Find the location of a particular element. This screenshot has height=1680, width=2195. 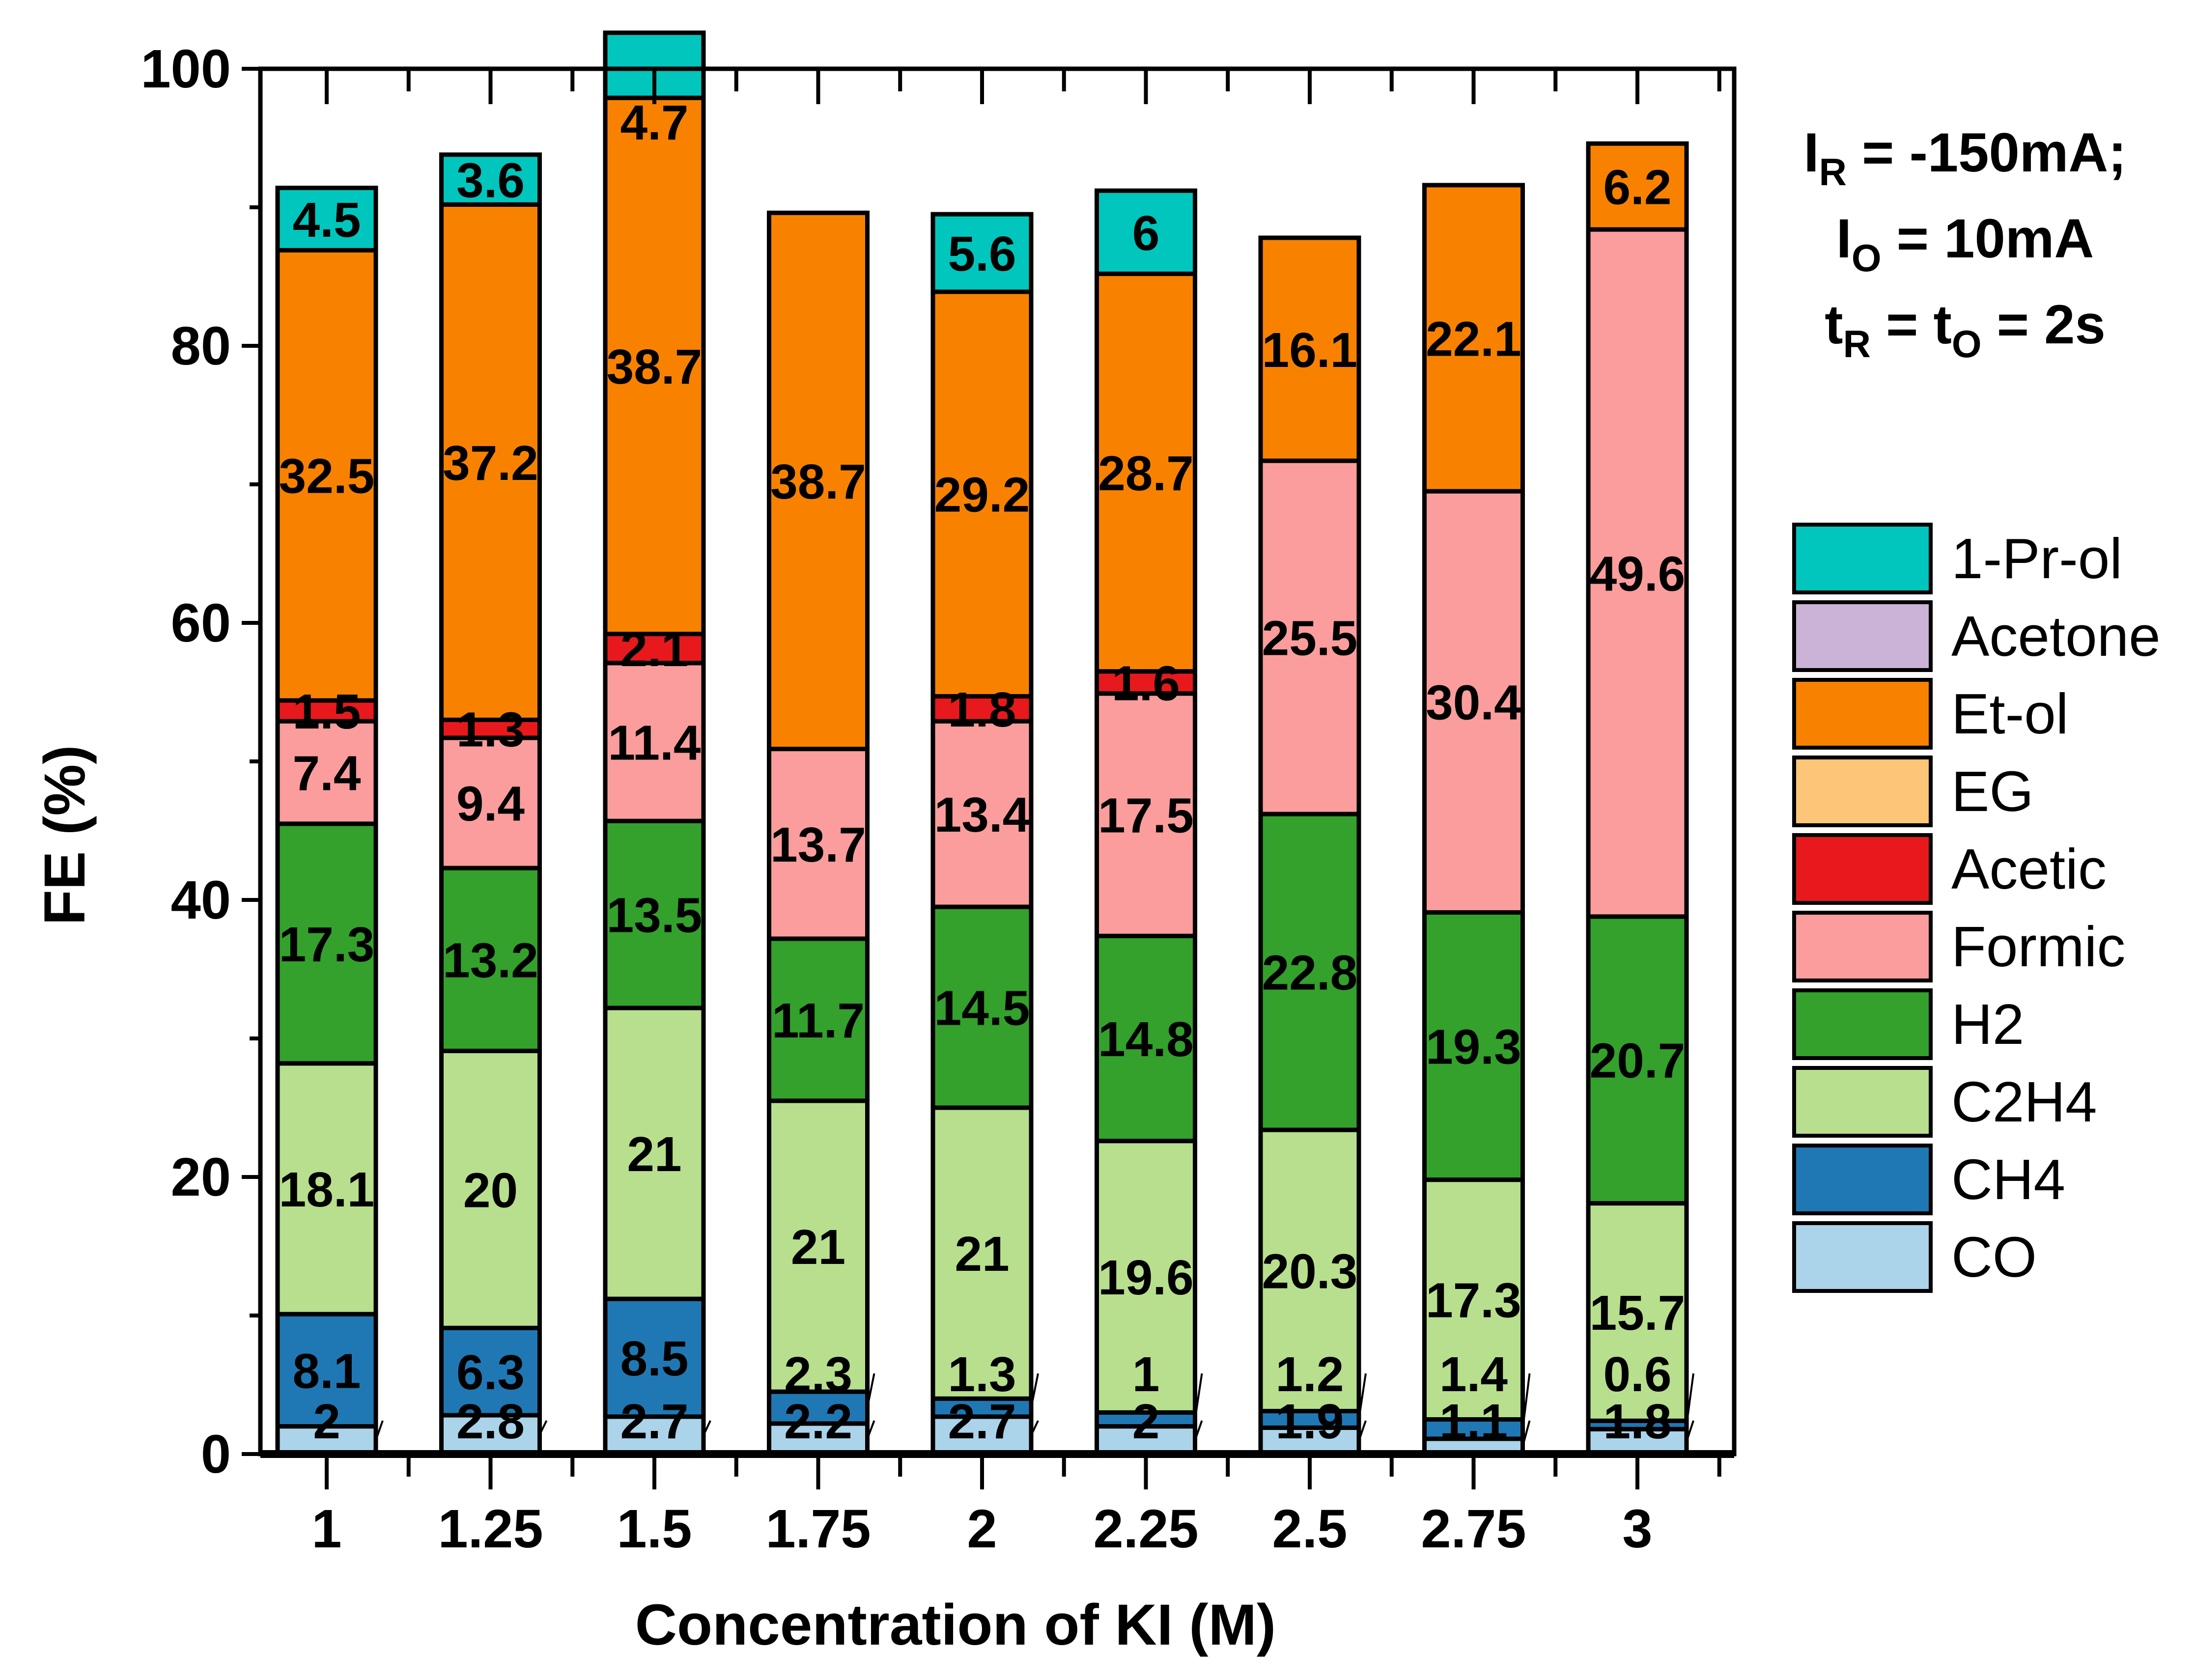

data-label-co-1.5: 2.7 is located at coordinates (654, 1421).